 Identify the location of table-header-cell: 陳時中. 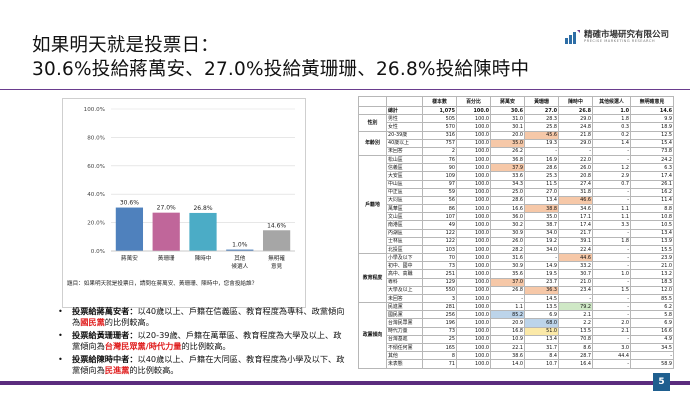
(575, 101).